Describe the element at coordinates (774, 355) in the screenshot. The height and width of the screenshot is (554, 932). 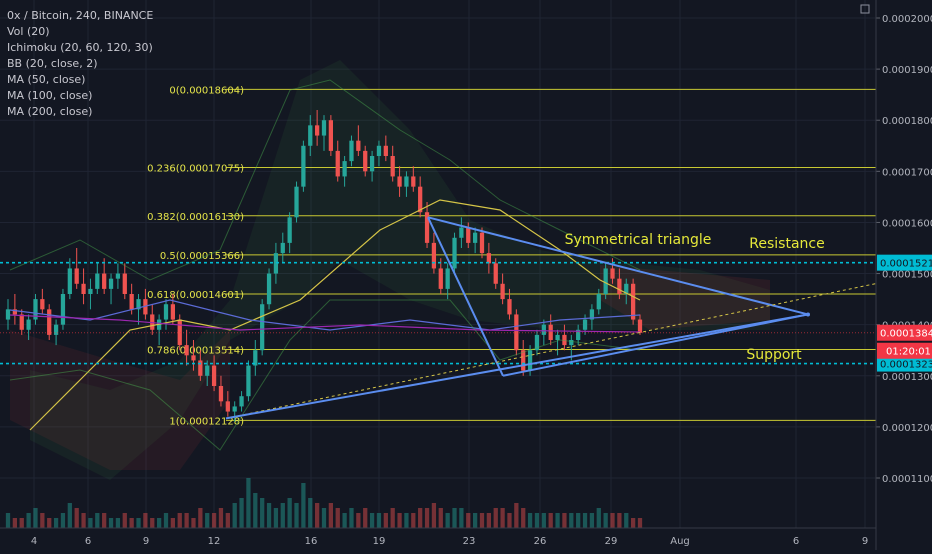
I see `annotation-text: Support` at that location.